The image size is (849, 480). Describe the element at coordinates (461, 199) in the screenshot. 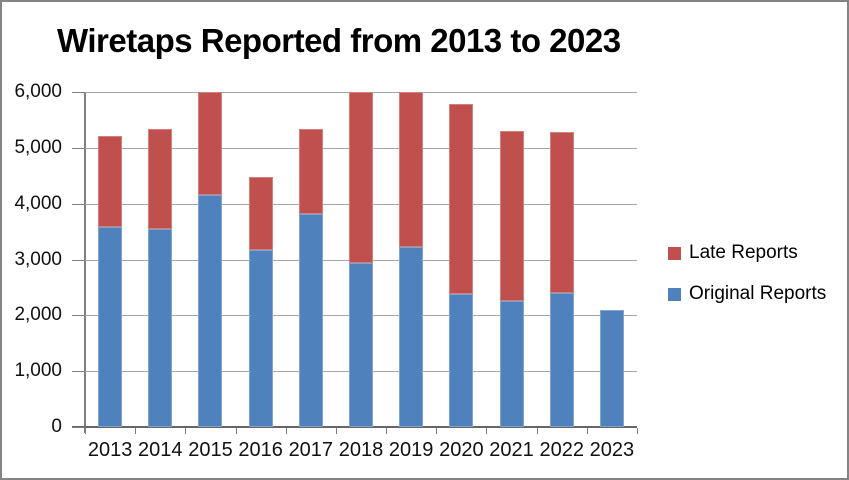

I see `bar-2020-late-reports` at that location.